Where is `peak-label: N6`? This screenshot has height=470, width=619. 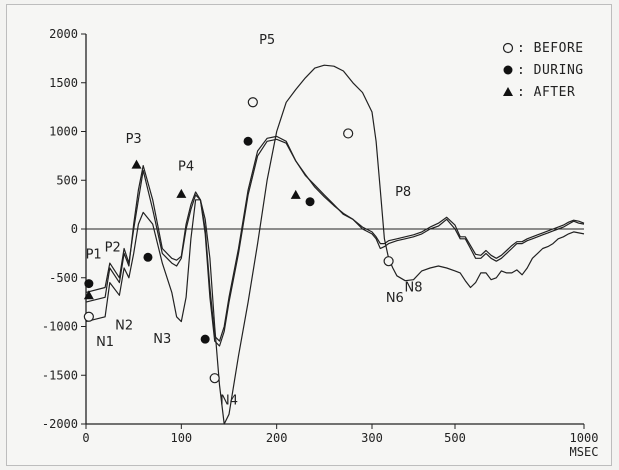
peak-label: N6 is located at coordinates (395, 298).